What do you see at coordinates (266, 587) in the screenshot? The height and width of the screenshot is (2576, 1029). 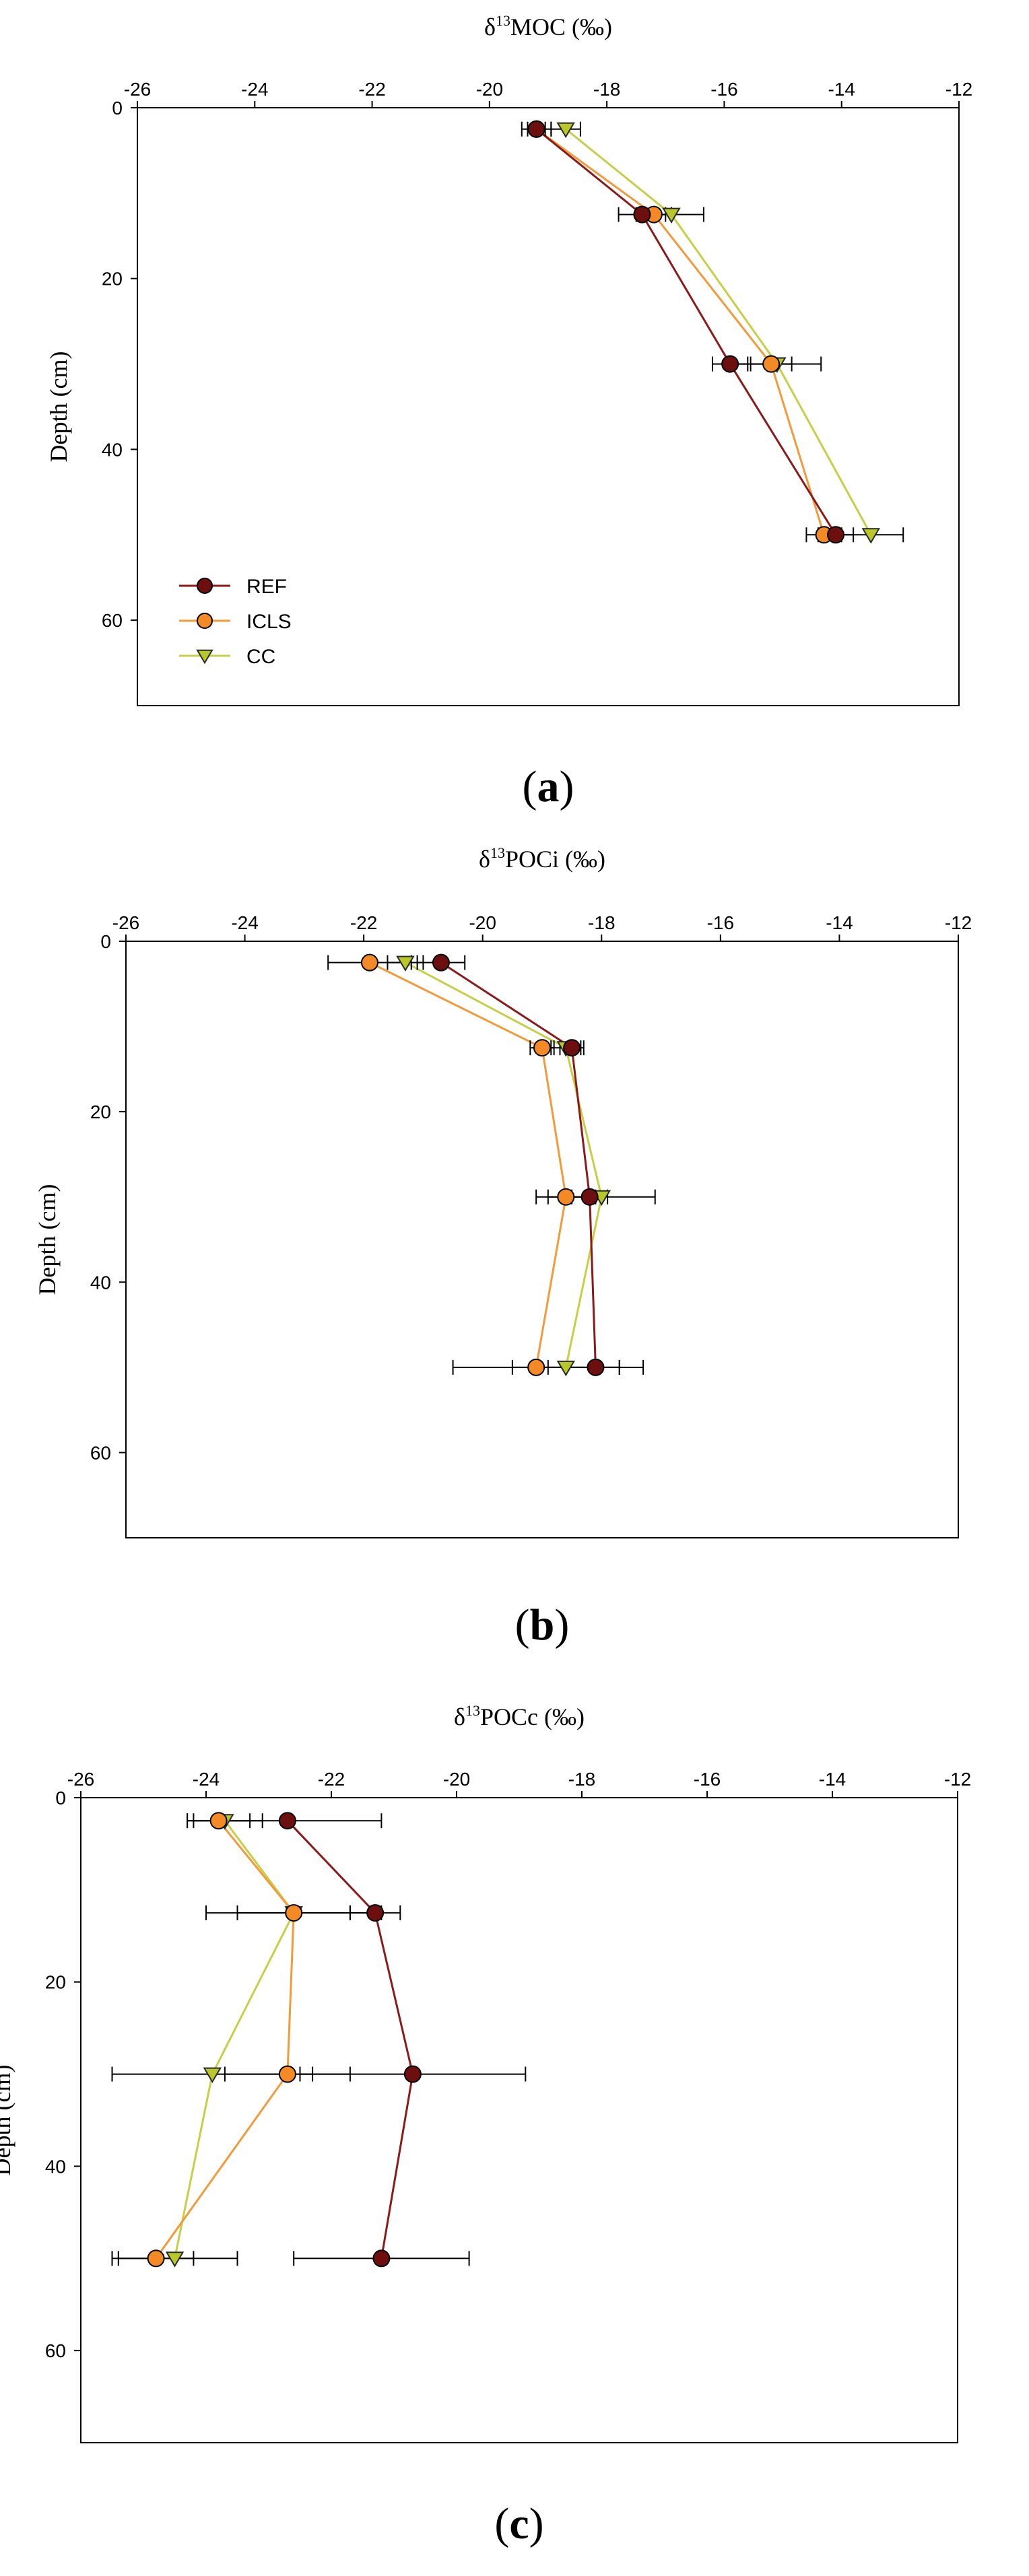 I see `legend-label-ref: REF` at bounding box center [266, 587].